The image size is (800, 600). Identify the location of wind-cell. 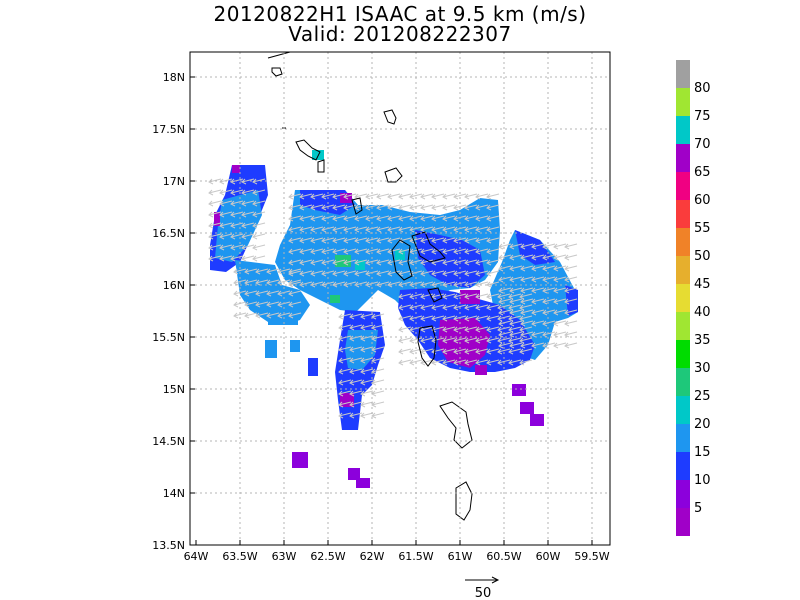
(363, 483).